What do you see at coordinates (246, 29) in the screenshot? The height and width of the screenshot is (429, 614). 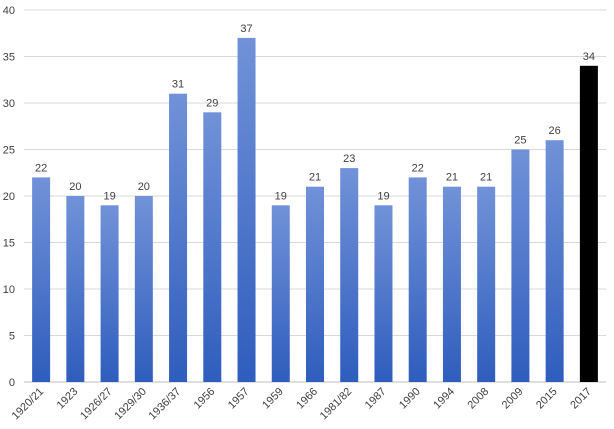 I see `data-label: 37` at bounding box center [246, 29].